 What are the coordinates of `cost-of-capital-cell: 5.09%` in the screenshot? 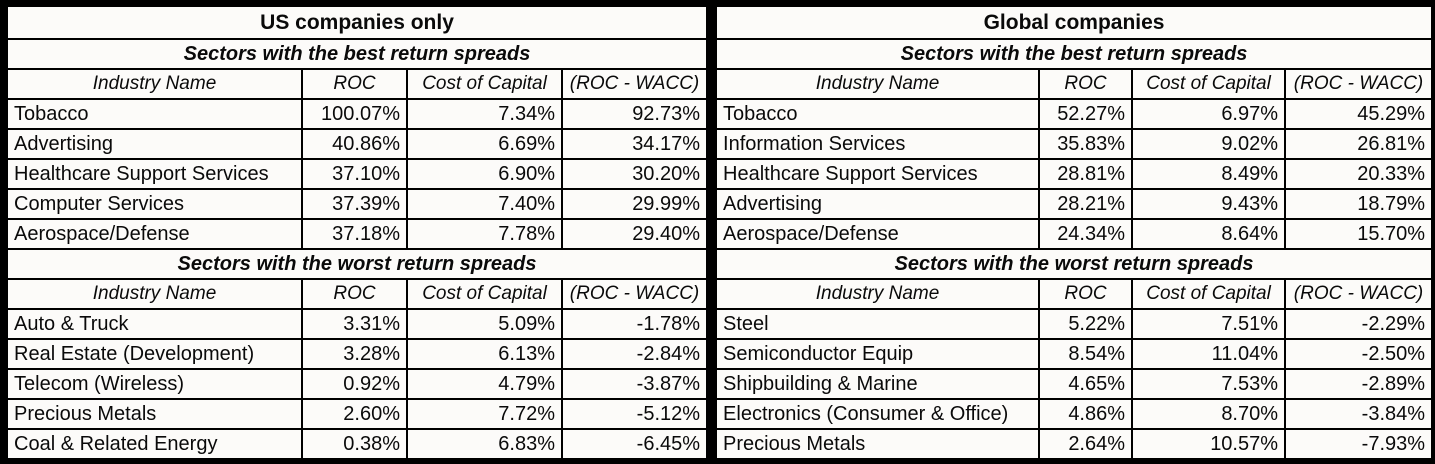 It's located at (484, 324).